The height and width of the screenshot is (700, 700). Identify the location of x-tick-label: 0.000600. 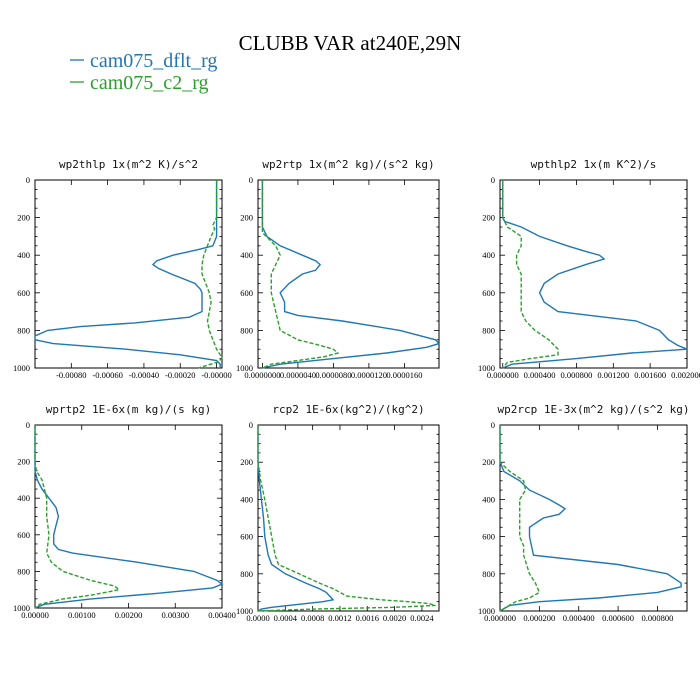
(618, 618).